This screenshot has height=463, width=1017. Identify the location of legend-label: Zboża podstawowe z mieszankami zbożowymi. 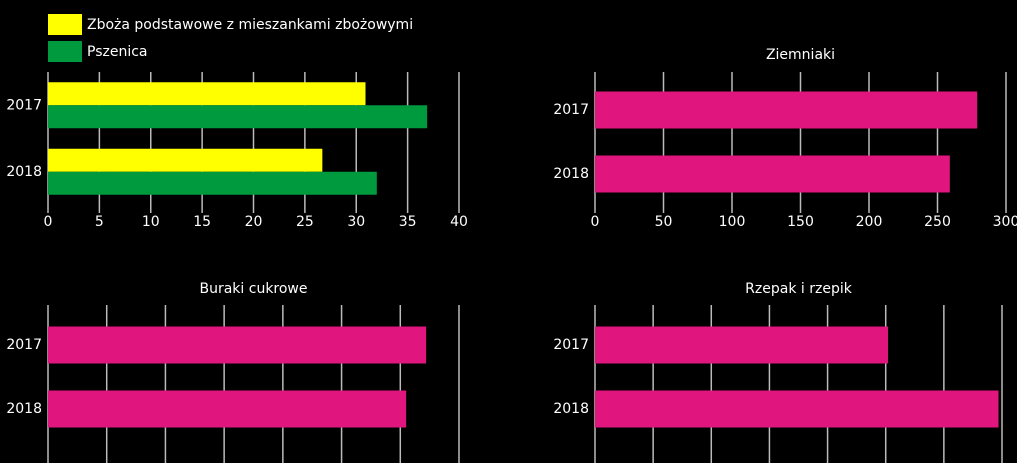
(250, 25).